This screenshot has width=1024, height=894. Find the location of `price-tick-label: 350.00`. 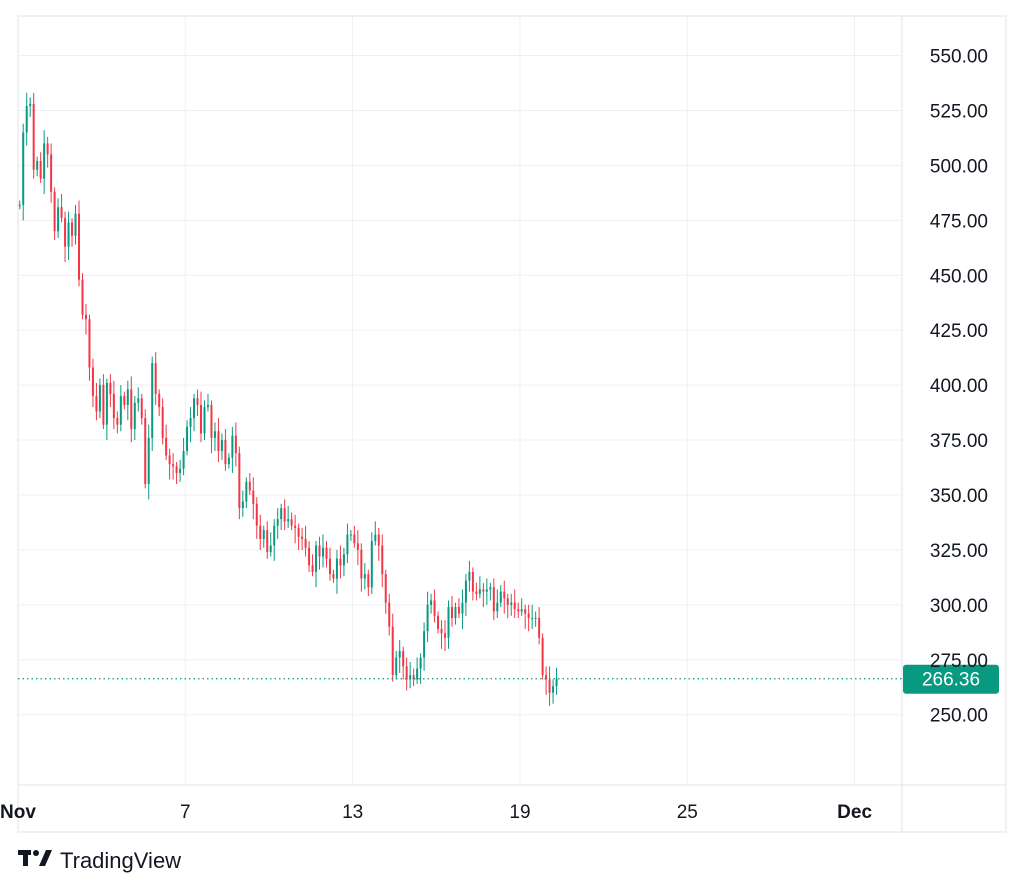

price-tick-label: 350.00 is located at coordinates (959, 496).